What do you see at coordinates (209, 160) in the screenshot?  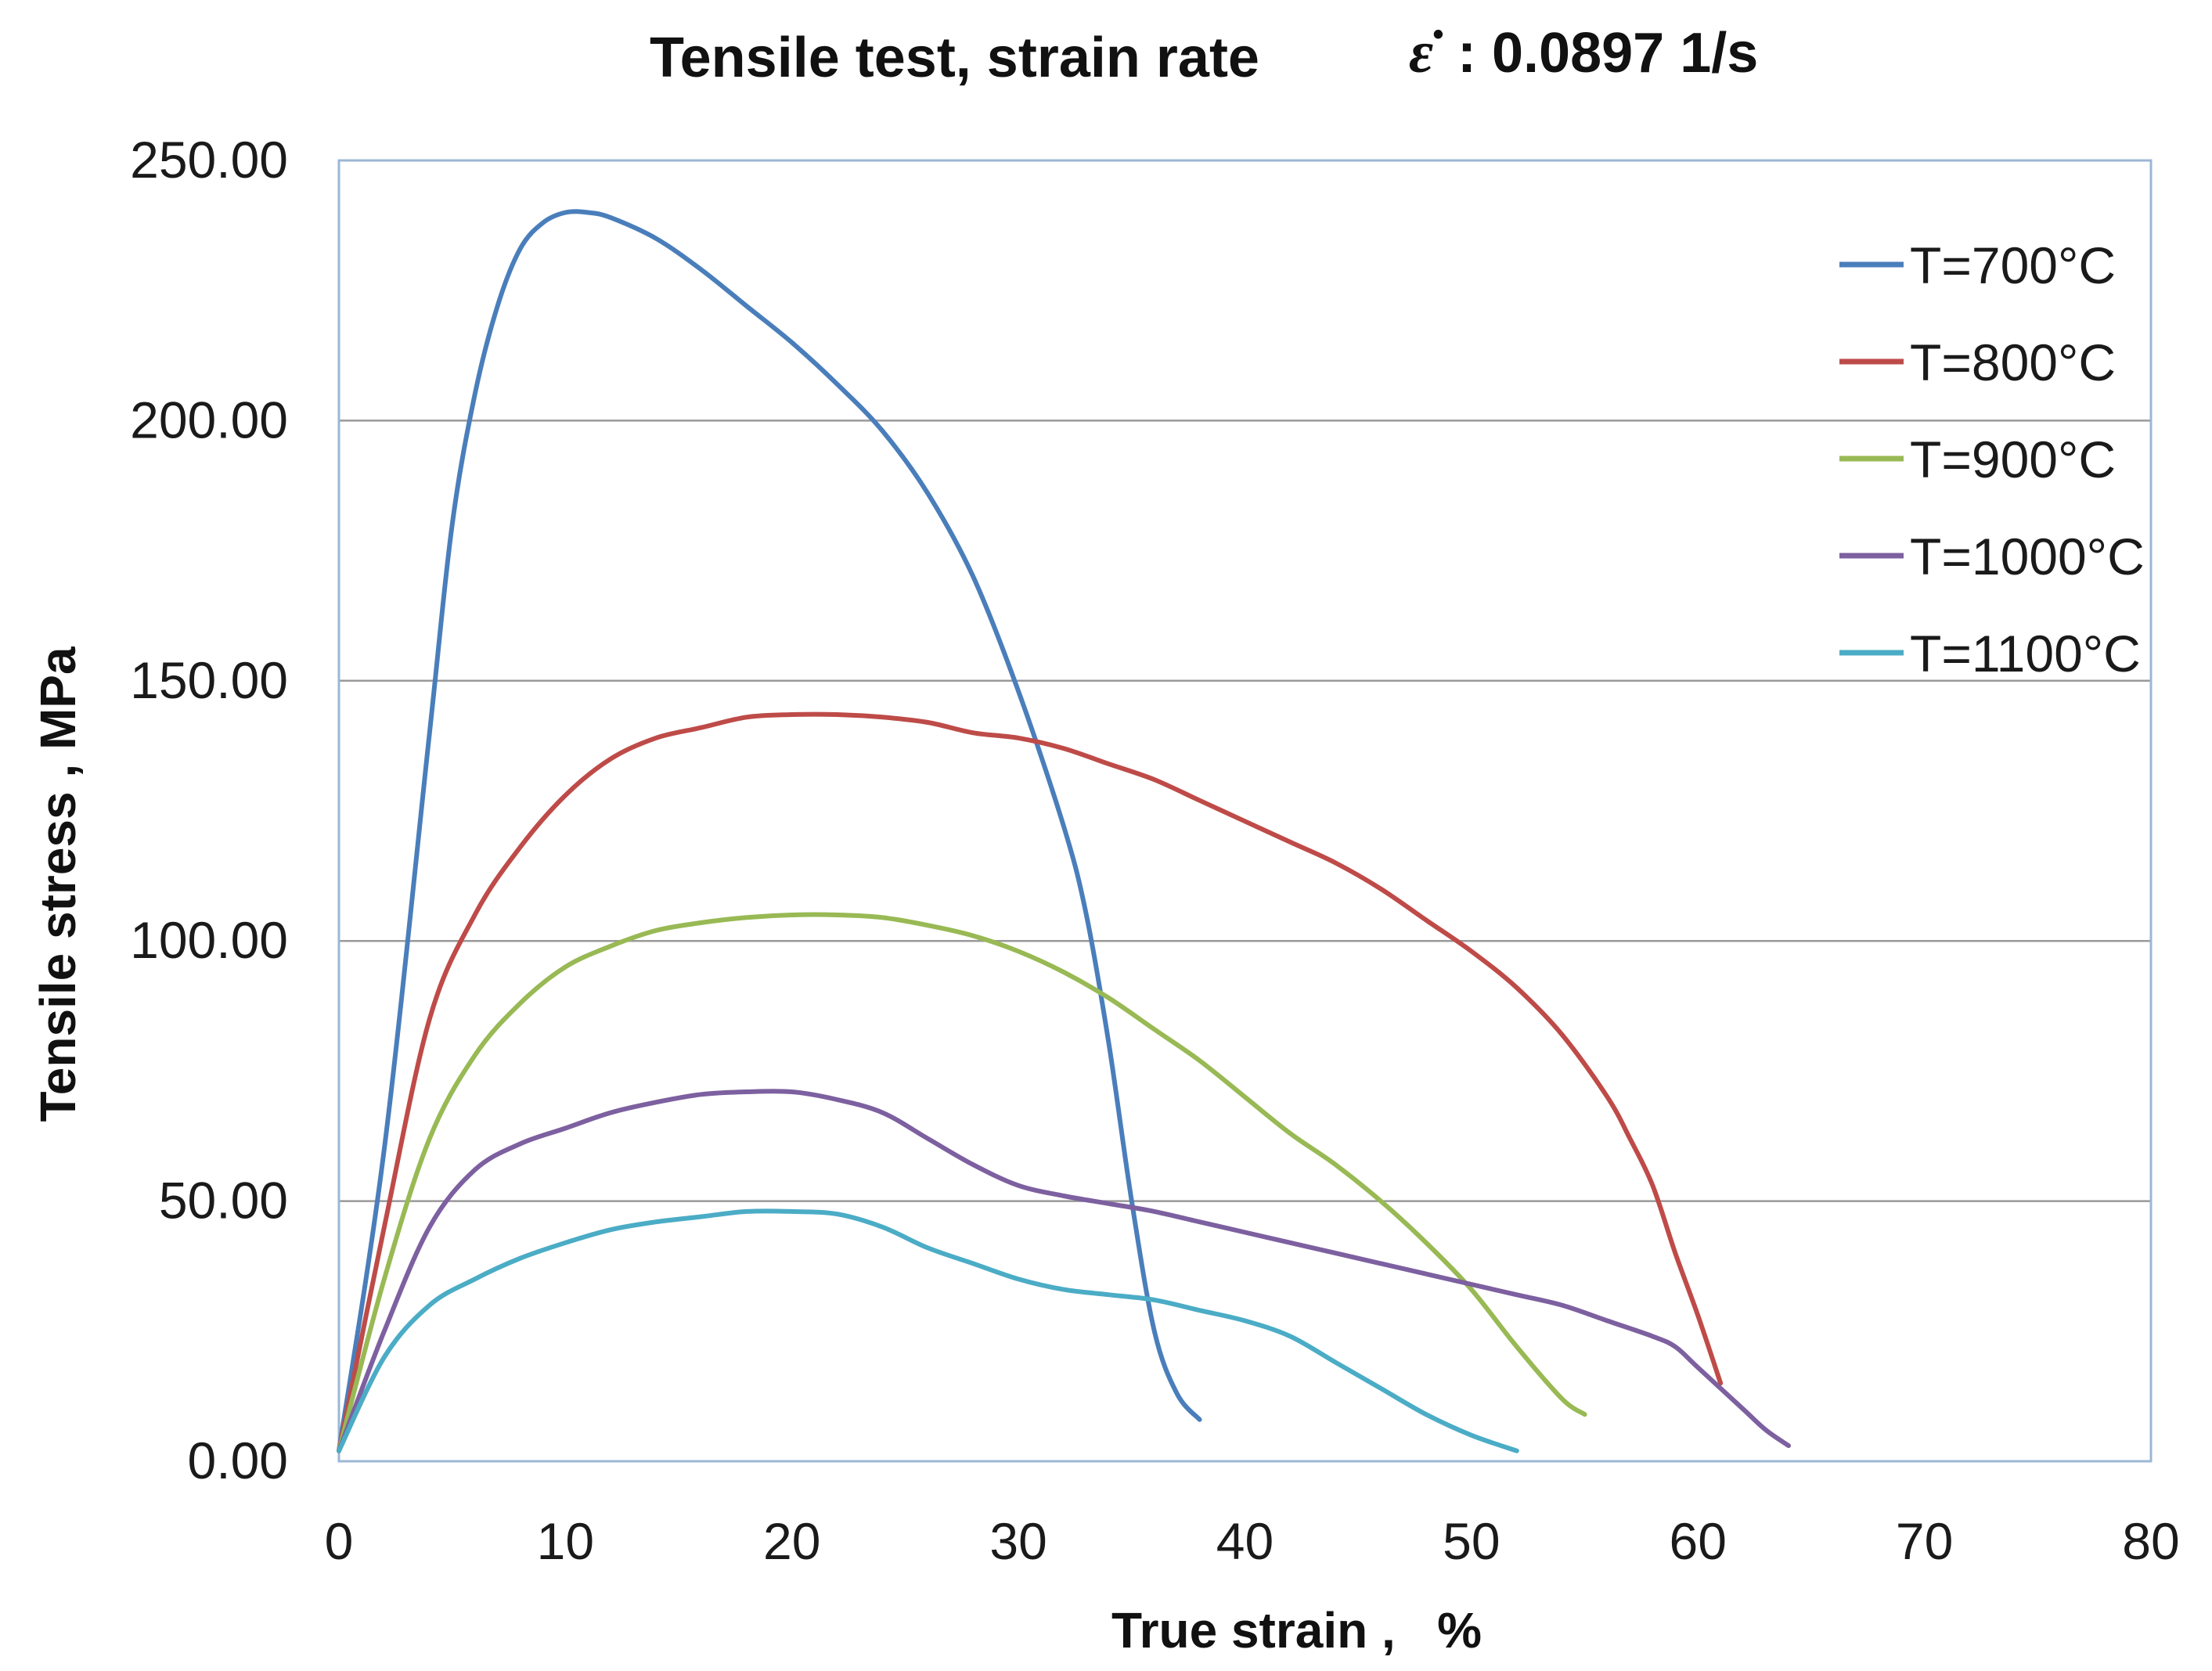 I see `y-tick-label: 250.00` at bounding box center [209, 160].